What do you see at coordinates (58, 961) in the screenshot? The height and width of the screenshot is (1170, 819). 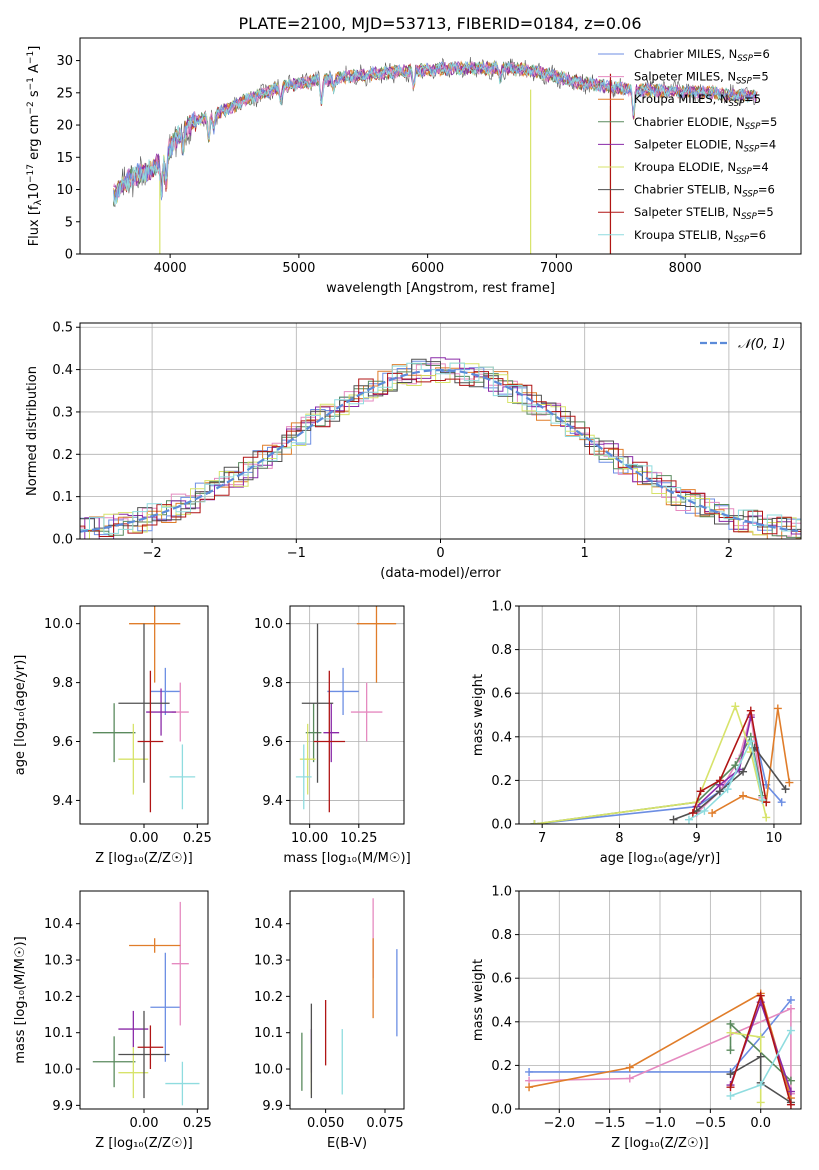 I see `y-tick-label: 10.3` at bounding box center [58, 961].